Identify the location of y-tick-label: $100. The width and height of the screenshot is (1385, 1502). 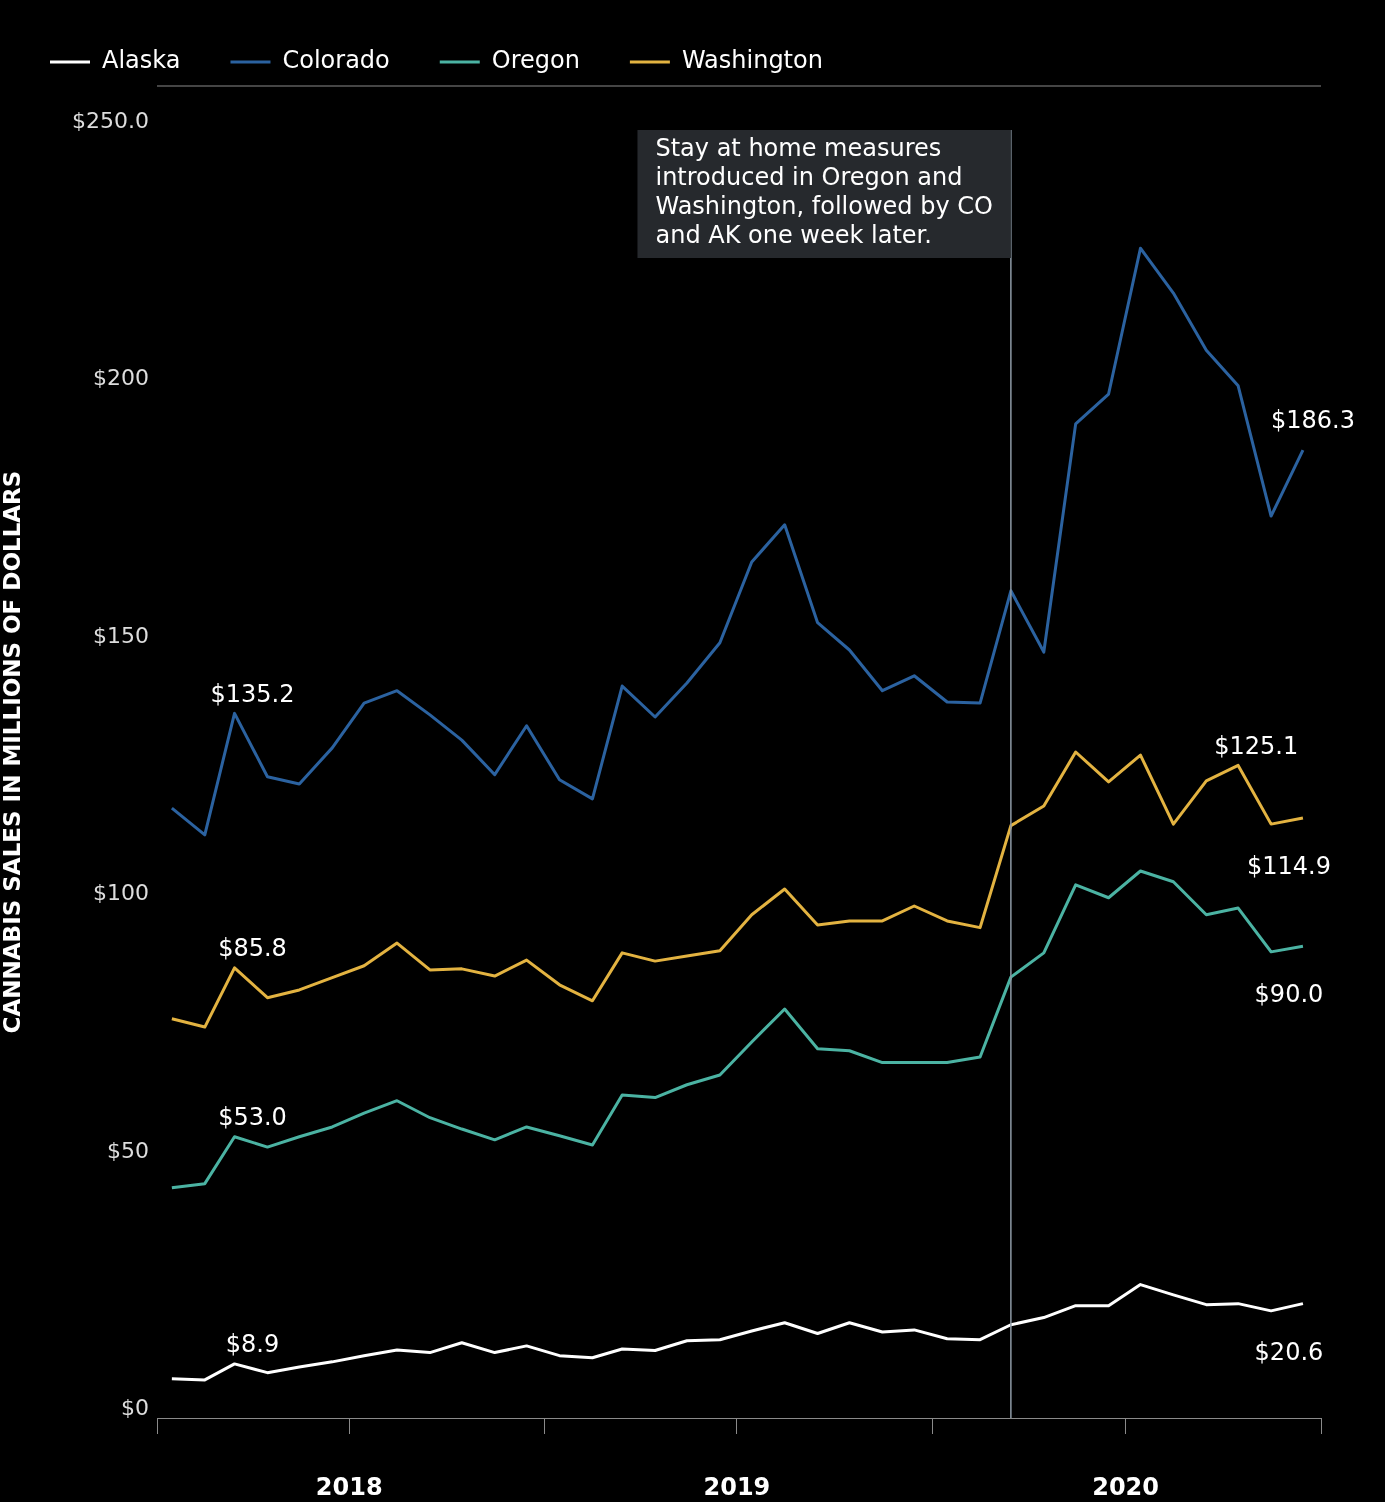
(121, 893).